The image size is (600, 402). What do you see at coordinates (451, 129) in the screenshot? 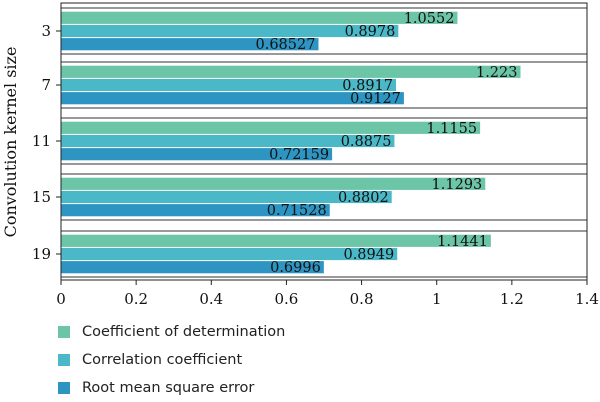
I see `data-label-11-series-0: 1.1155` at bounding box center [451, 129].